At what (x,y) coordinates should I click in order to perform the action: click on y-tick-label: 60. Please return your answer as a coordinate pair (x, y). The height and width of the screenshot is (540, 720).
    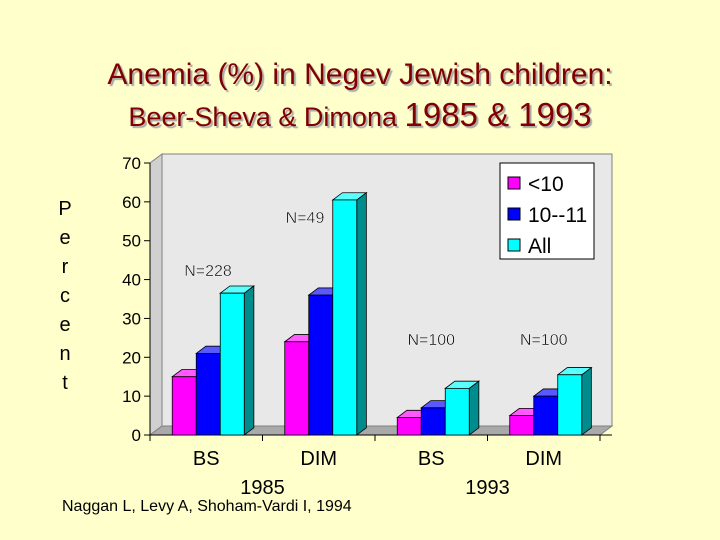
    Looking at the image, I should click on (131, 202).